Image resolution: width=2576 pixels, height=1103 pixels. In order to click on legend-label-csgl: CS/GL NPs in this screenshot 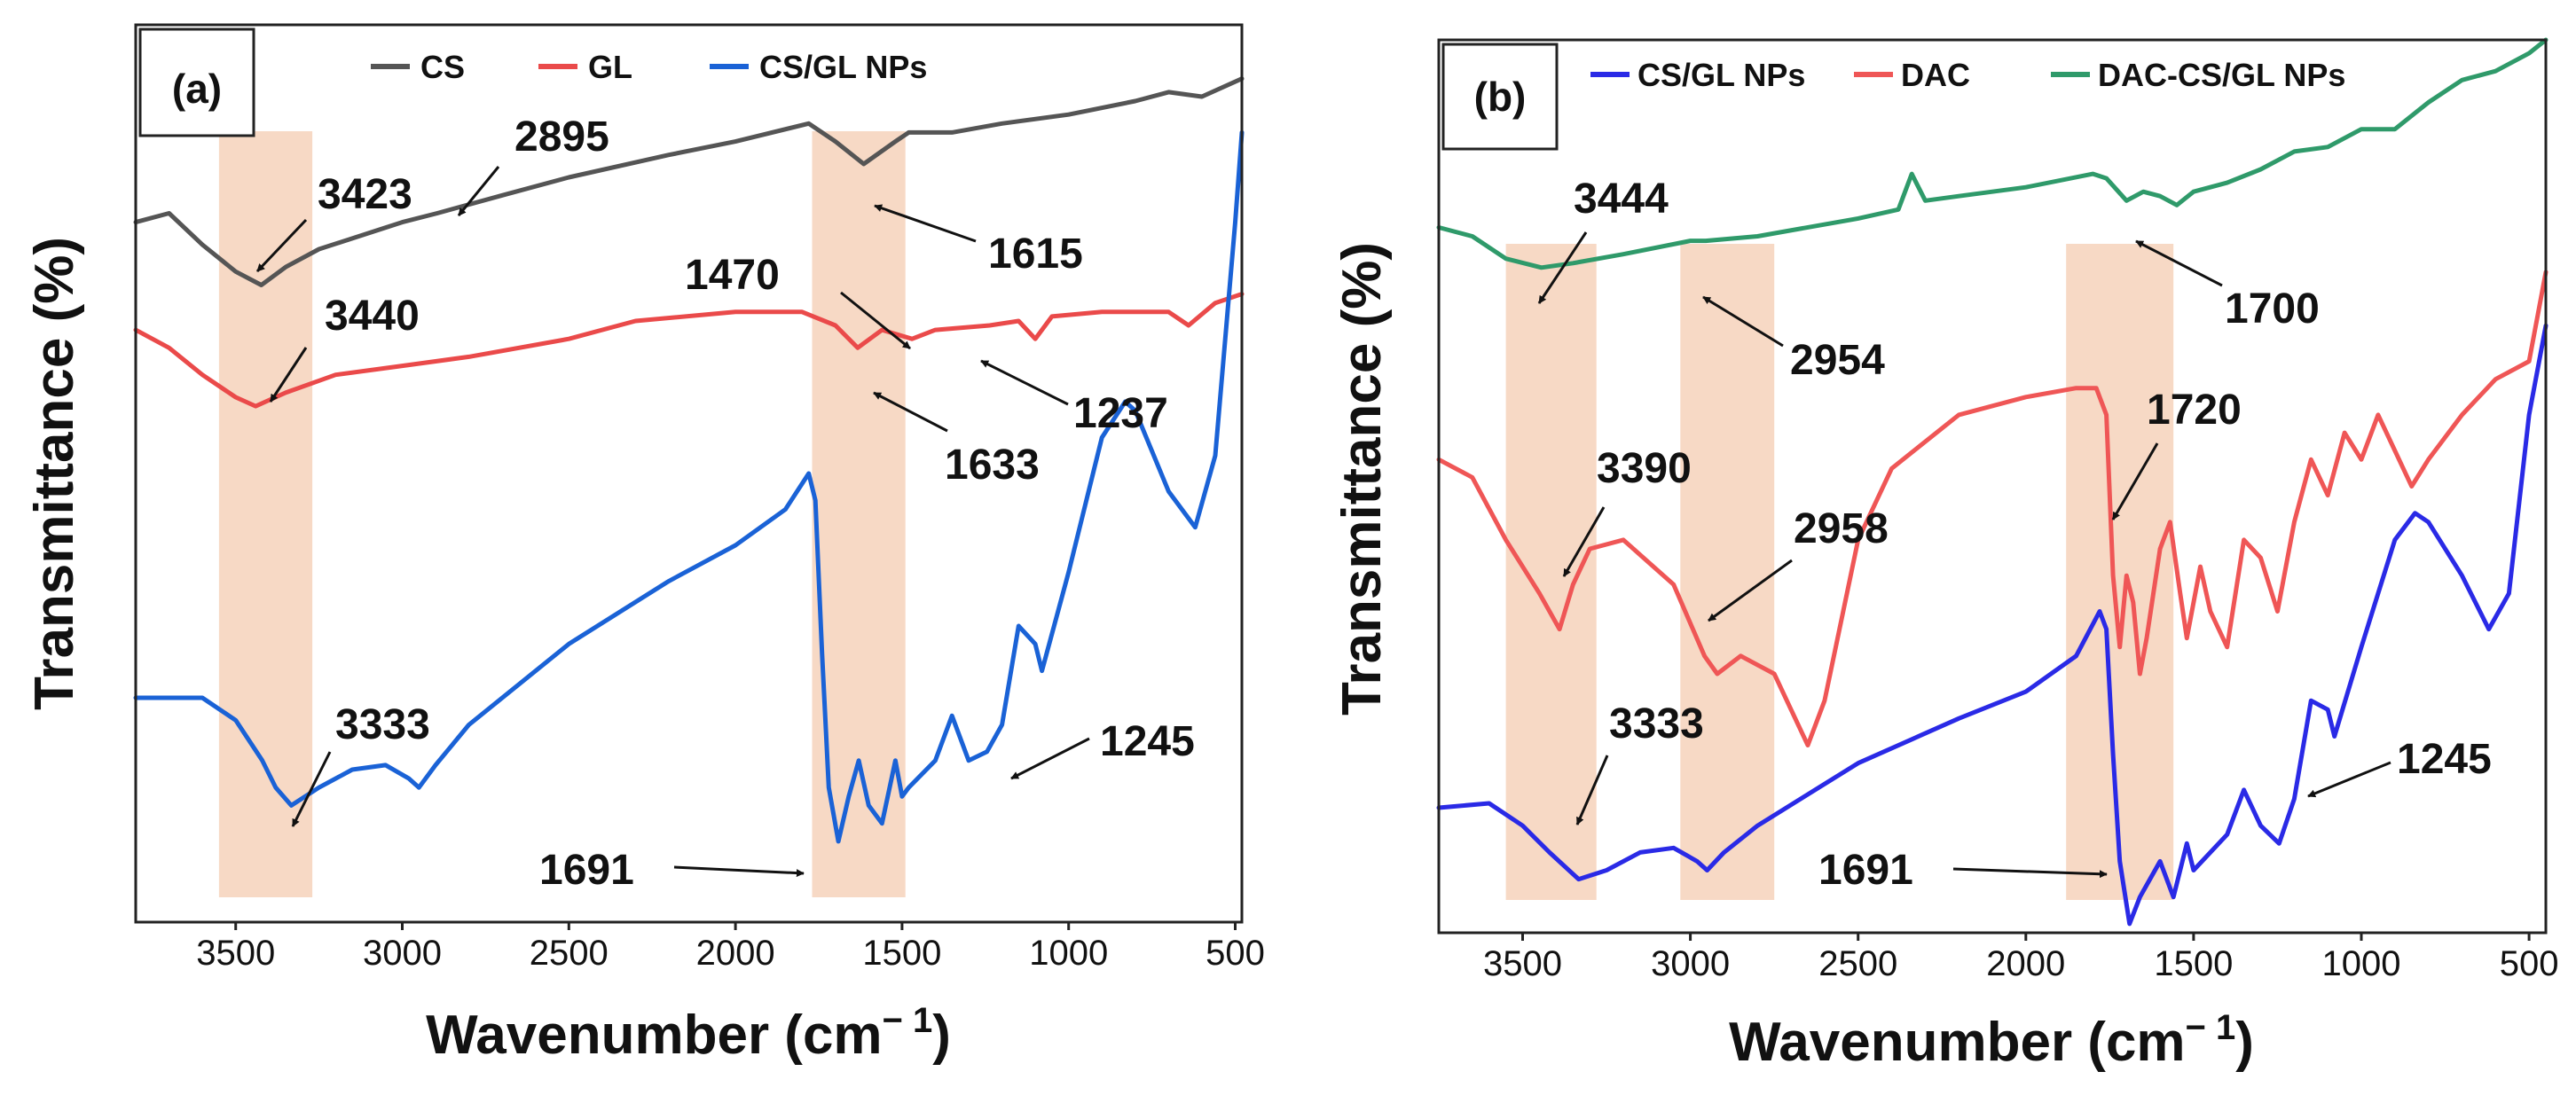, I will do `click(843, 67)`.